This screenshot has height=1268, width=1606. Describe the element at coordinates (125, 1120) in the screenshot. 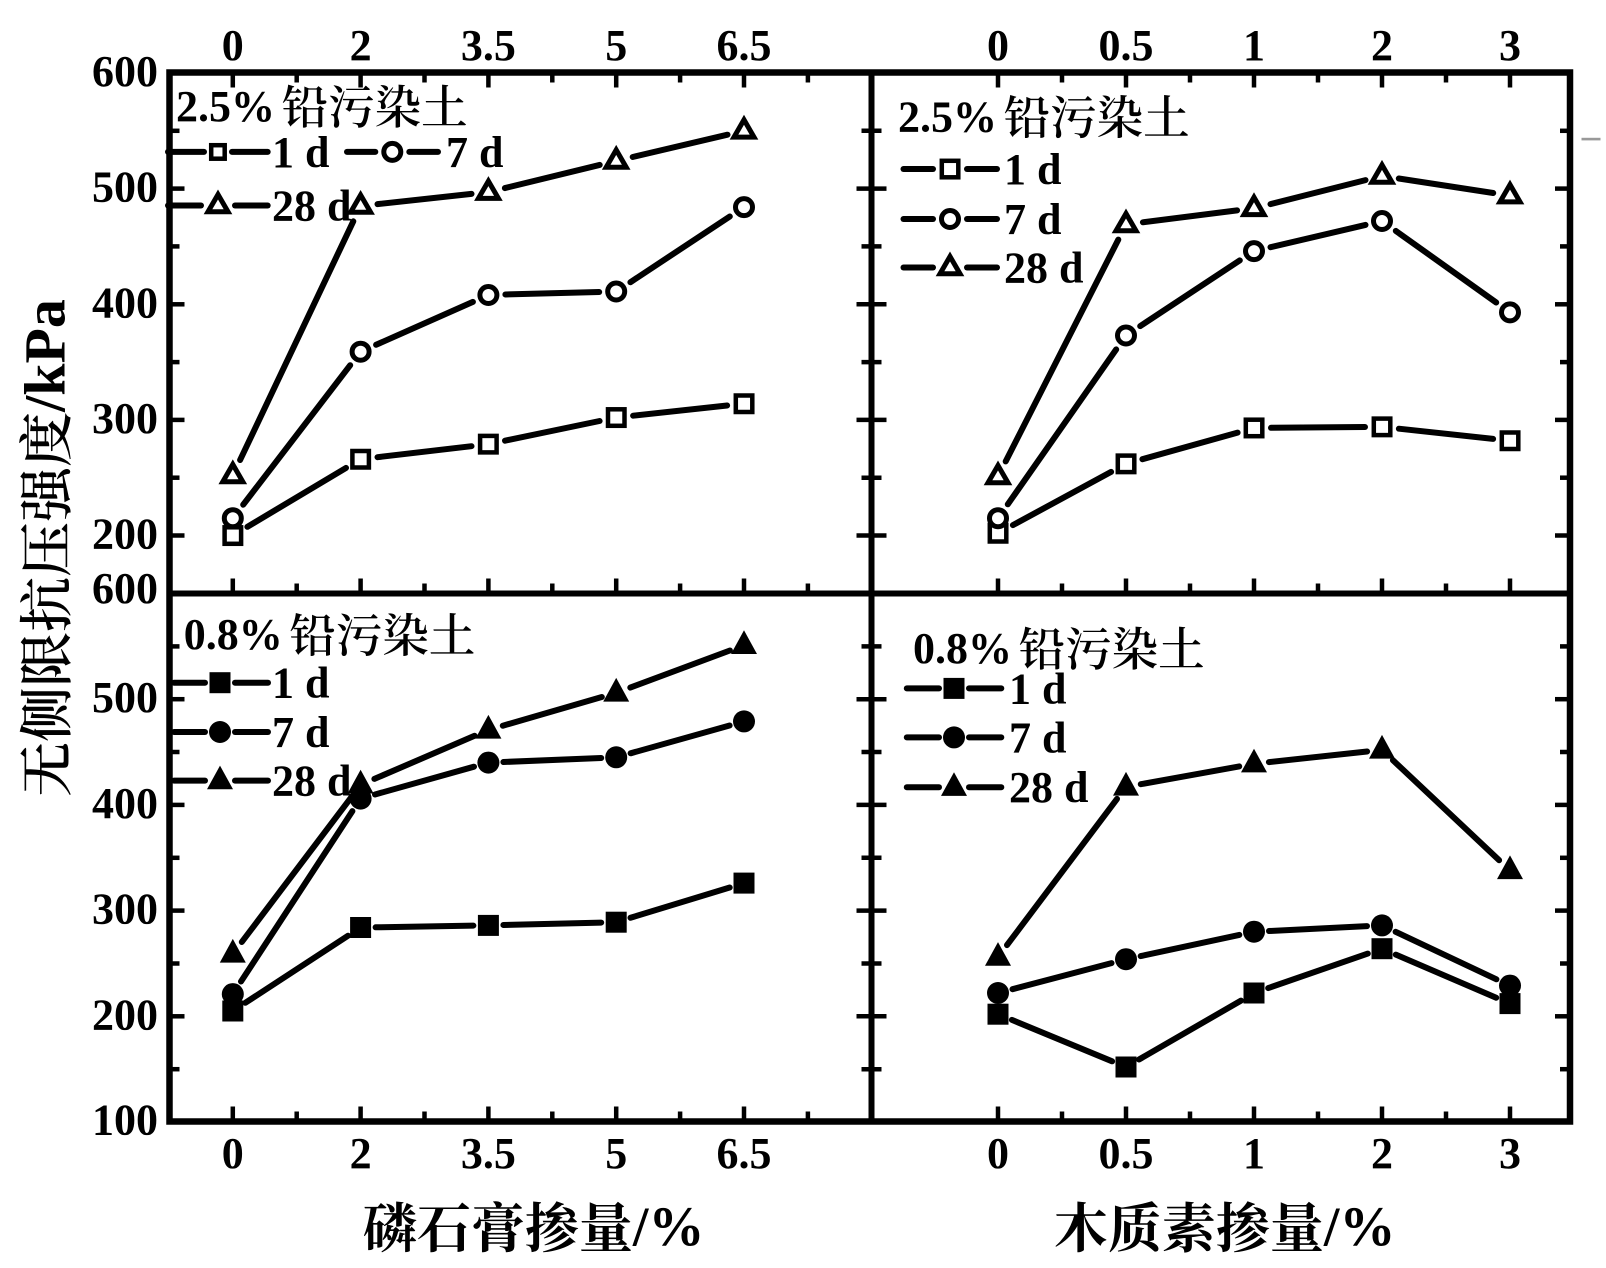

I see `svg-text: 100` at that location.